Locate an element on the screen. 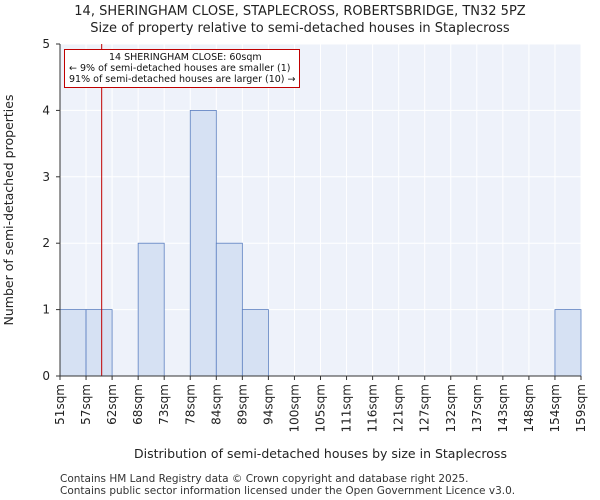 The image size is (600, 500). x-tick-label: 105sqm is located at coordinates (321, 408).